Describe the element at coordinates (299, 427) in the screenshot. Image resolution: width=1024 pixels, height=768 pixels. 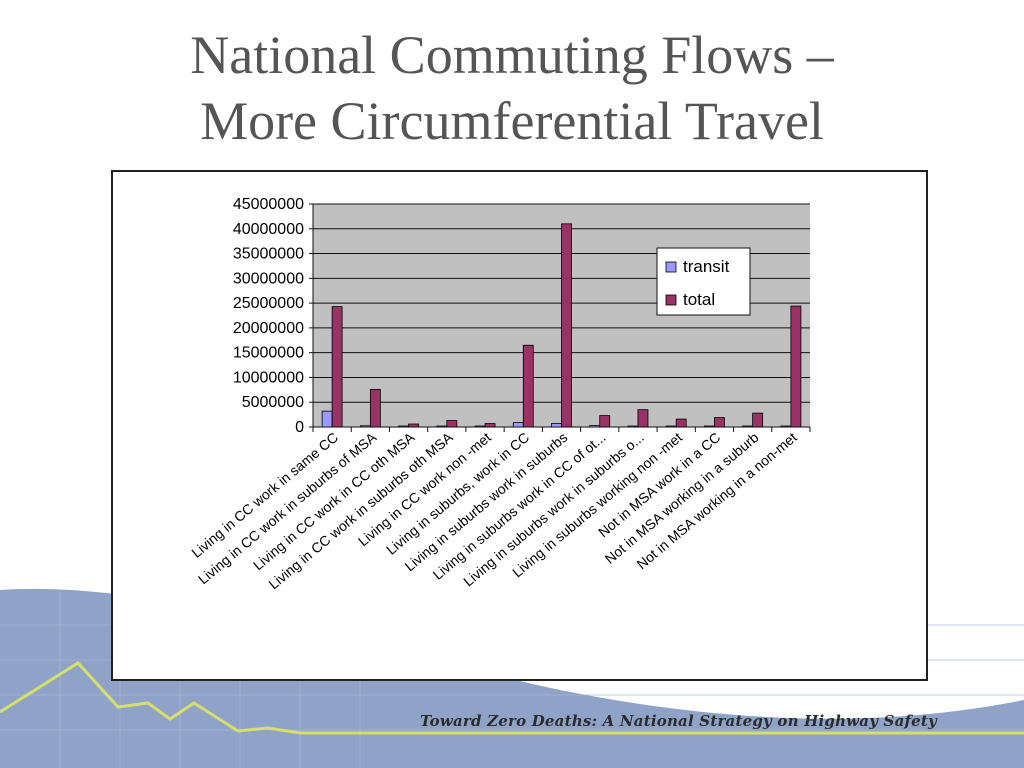
I see `y-tick-label: 0` at that location.